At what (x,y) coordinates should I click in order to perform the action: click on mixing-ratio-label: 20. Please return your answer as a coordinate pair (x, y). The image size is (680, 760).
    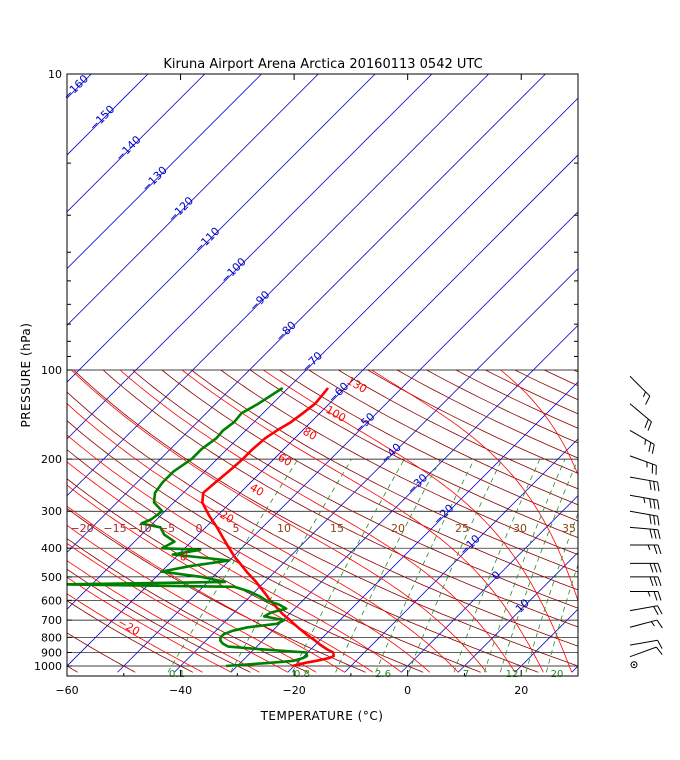
    Looking at the image, I should click on (557, 674).